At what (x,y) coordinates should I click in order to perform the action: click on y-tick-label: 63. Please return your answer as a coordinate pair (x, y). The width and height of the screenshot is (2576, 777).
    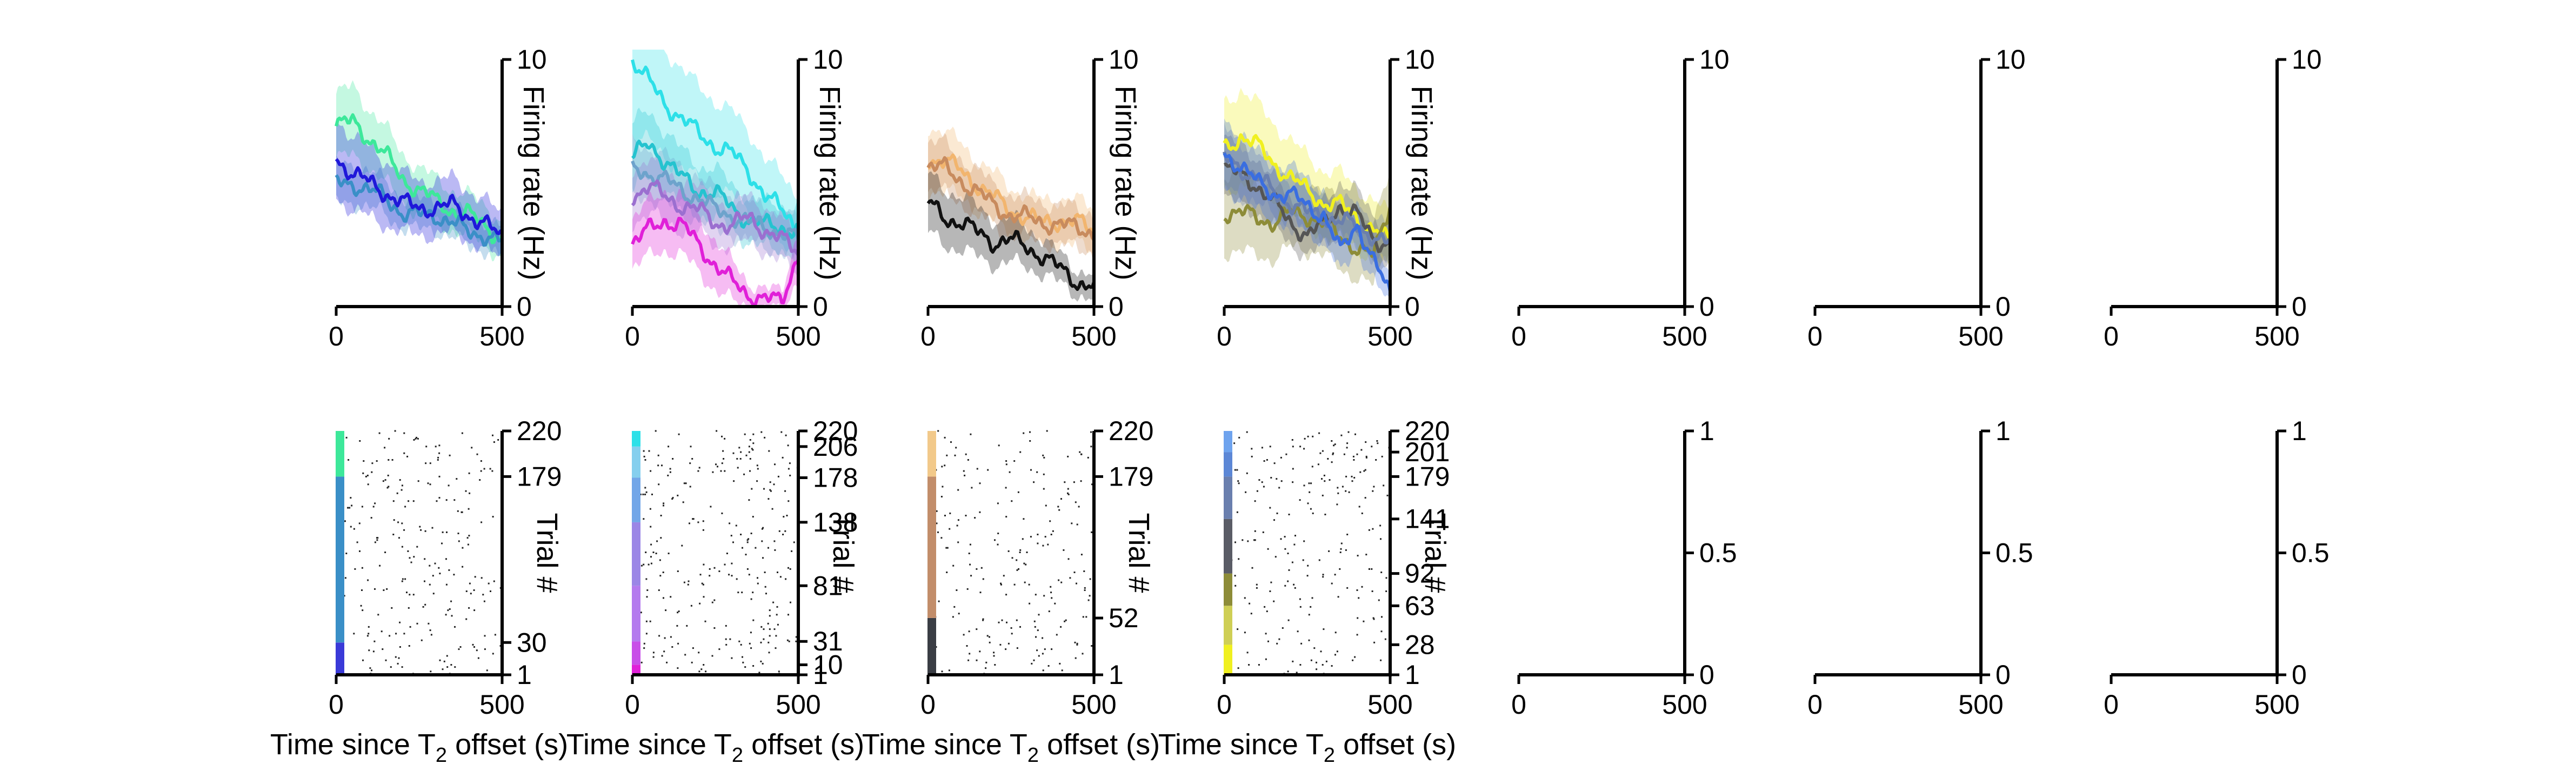
    Looking at the image, I should click on (1420, 605).